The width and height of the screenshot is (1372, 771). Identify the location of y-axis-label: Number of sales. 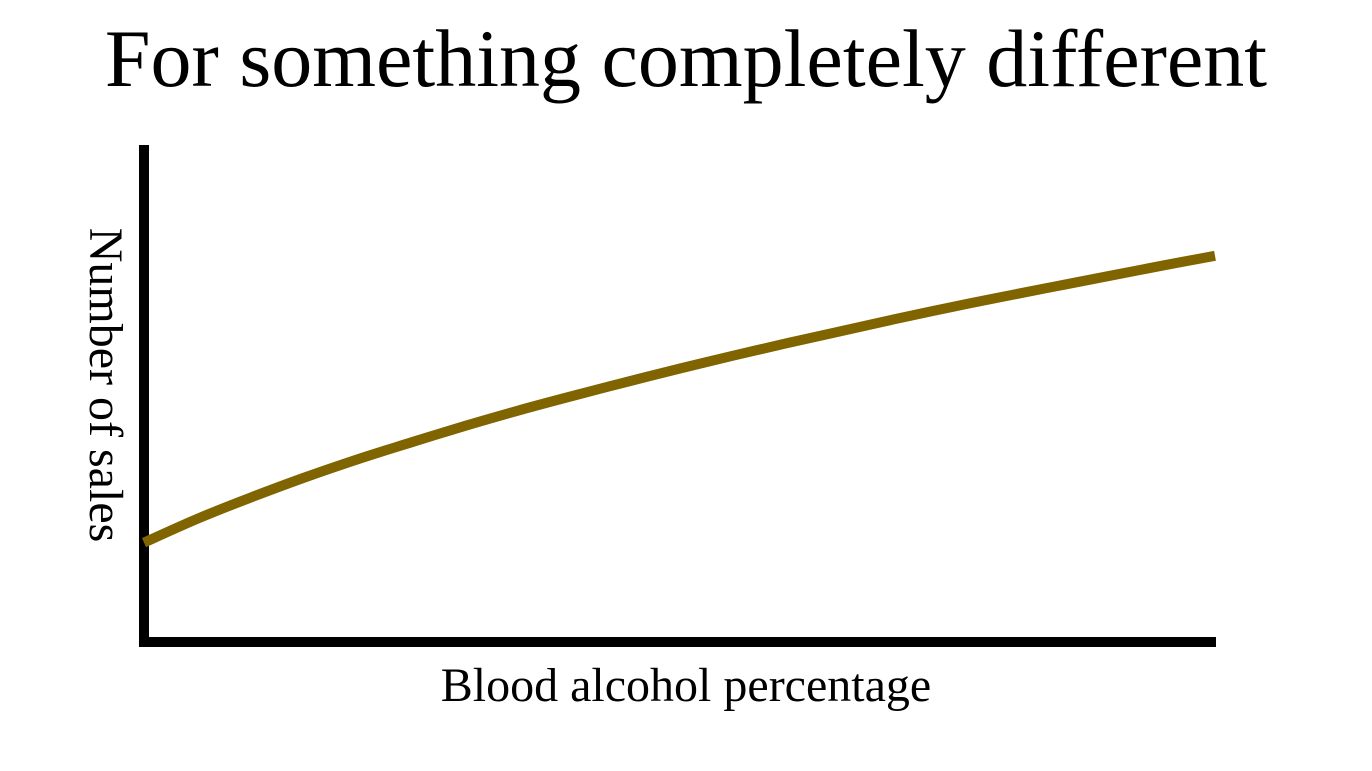
(105, 385).